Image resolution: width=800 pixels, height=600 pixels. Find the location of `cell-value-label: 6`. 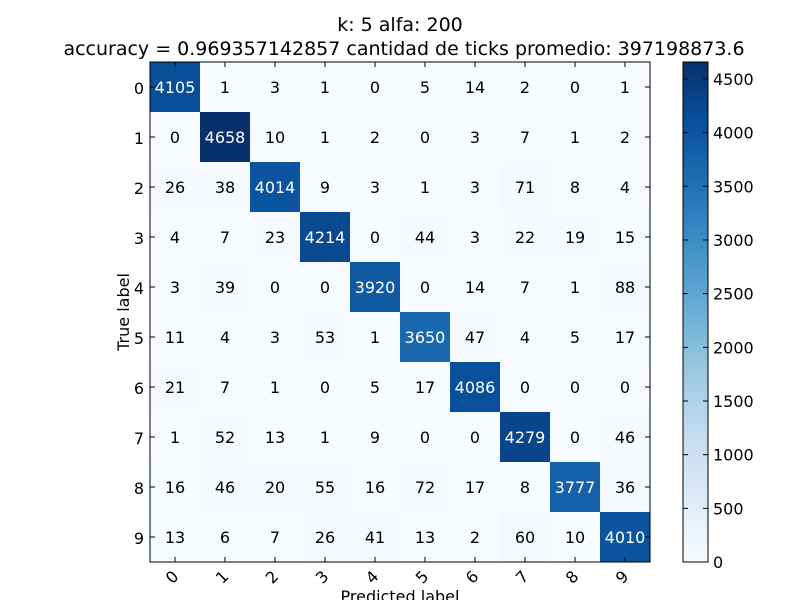

cell-value-label: 6 is located at coordinates (225, 537).